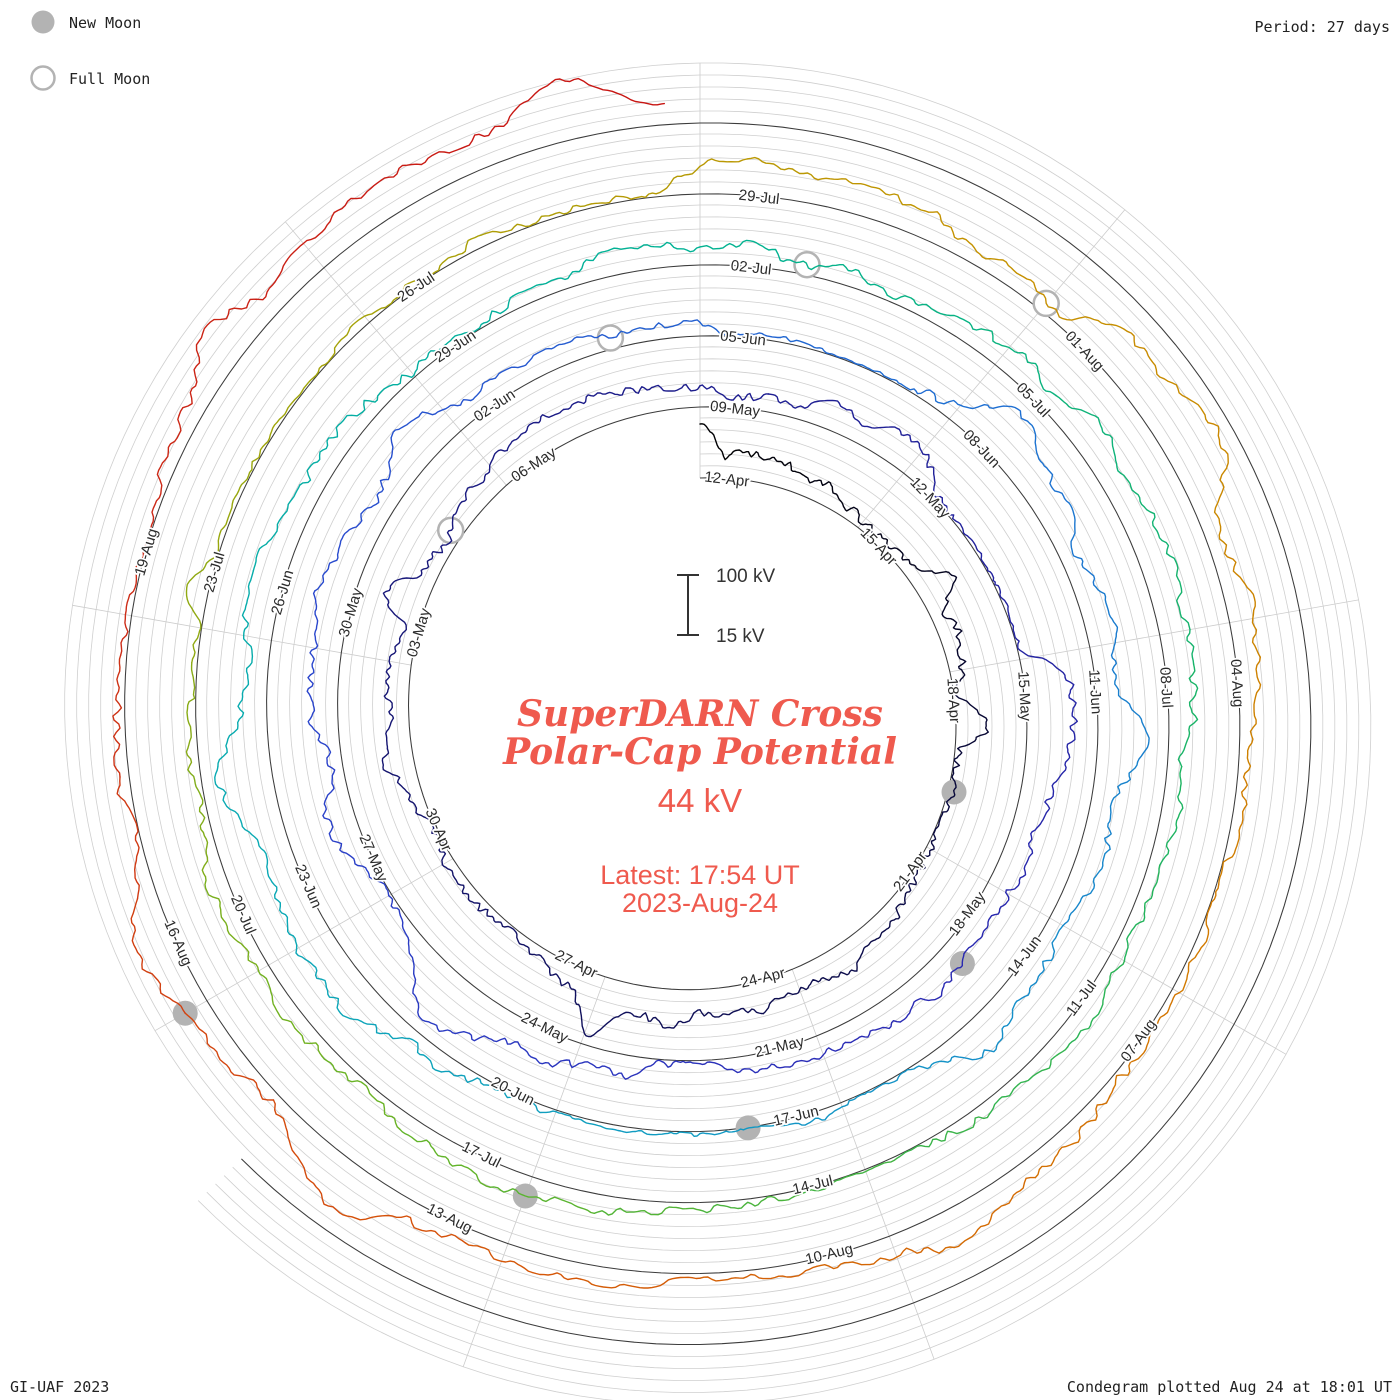 This screenshot has width=1400, height=1400. What do you see at coordinates (1095, 692) in the screenshot?
I see `date-label: 11-Jun` at bounding box center [1095, 692].